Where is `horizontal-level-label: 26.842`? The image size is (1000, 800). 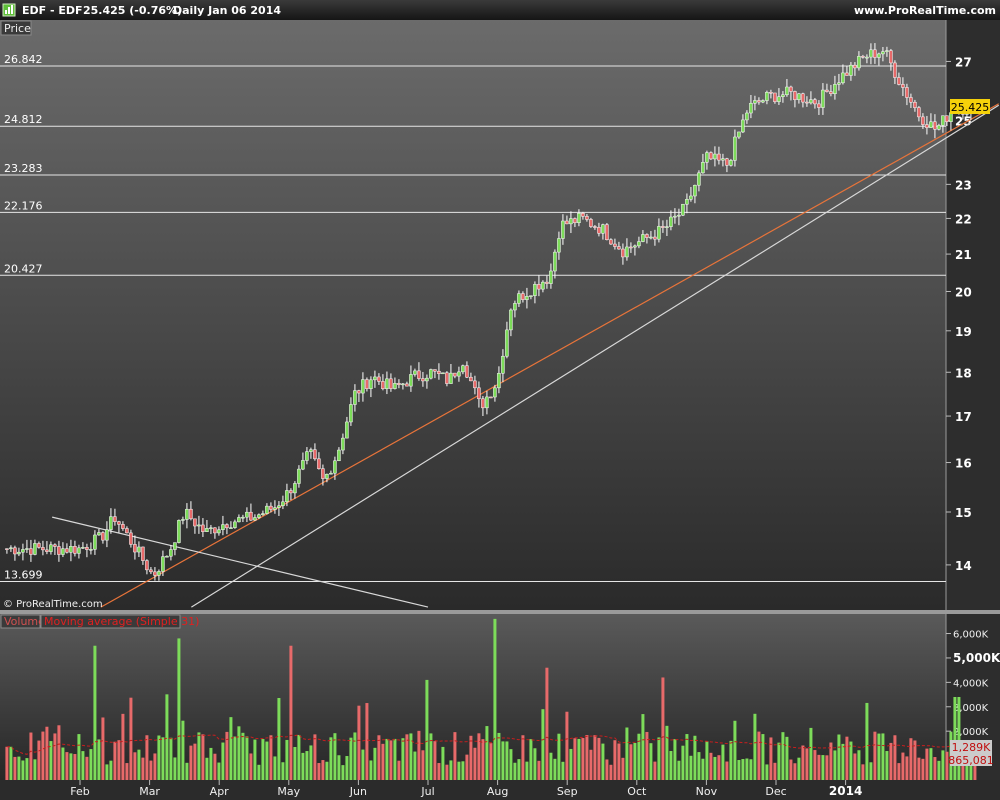 horizontal-level-label: 26.842 is located at coordinates (23, 59).